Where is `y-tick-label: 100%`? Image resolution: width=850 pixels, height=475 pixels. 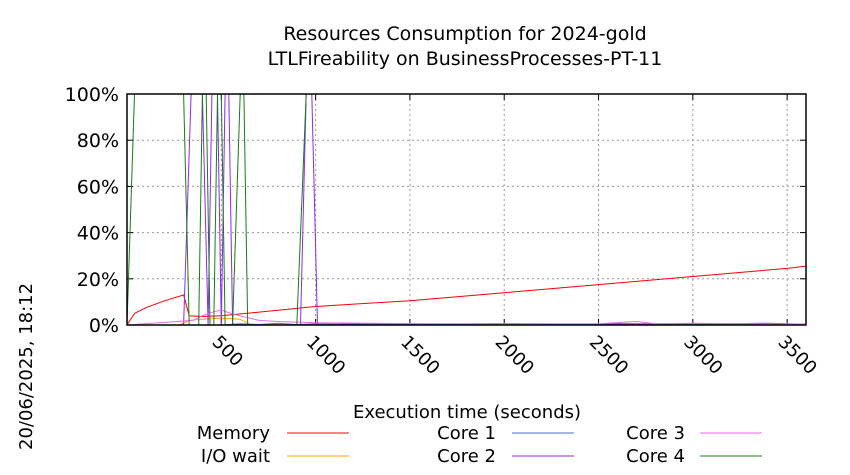 y-tick-label: 100% is located at coordinates (92, 95).